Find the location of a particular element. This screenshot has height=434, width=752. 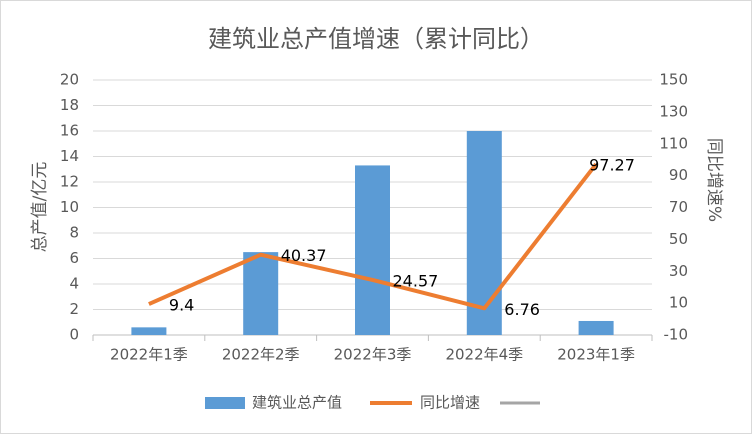

data-label: 40.37 is located at coordinates (304, 255).